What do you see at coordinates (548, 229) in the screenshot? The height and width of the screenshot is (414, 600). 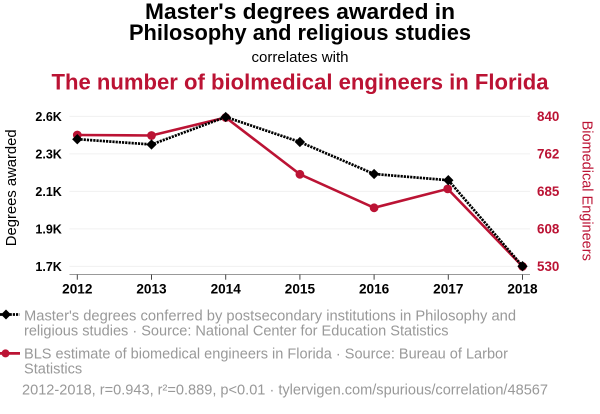 I see `svg-text: 608` at bounding box center [548, 229].